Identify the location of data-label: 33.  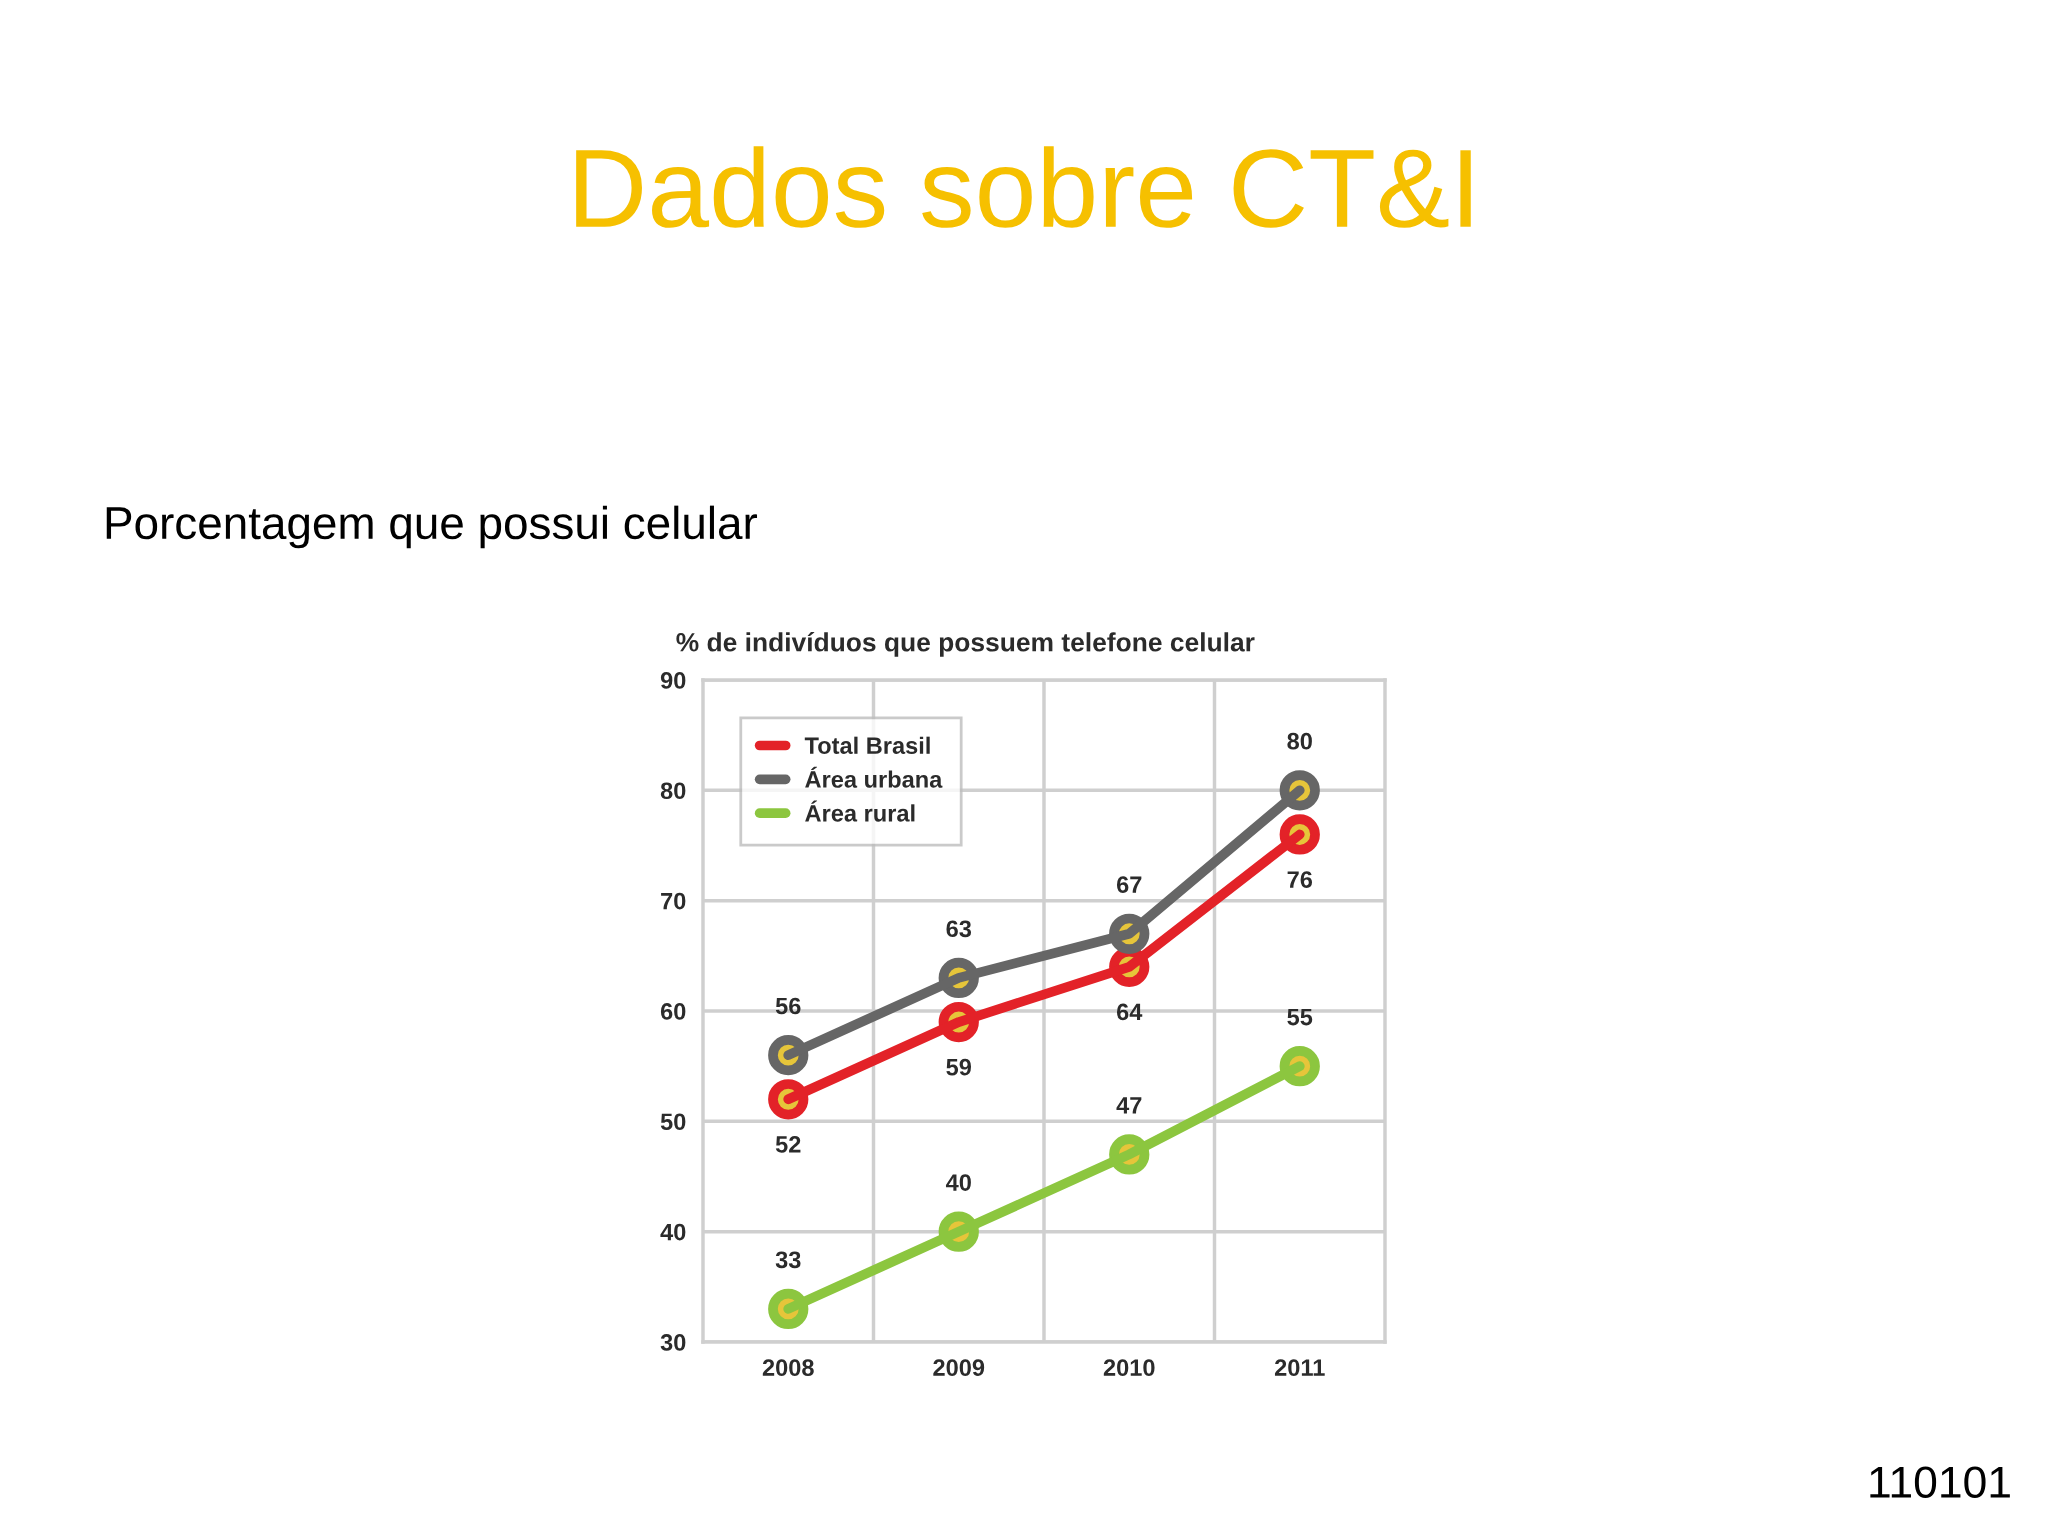
(788, 1260).